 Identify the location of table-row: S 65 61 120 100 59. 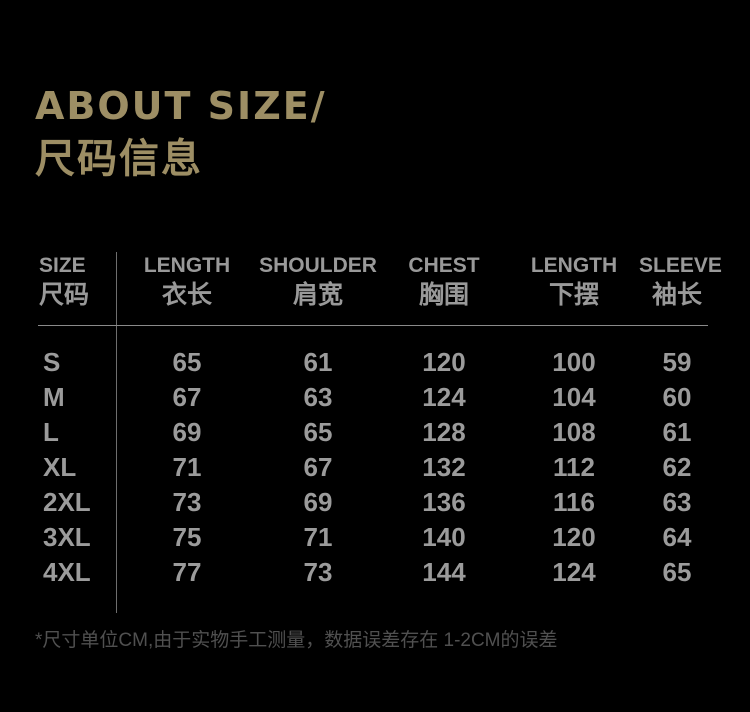
(375, 362).